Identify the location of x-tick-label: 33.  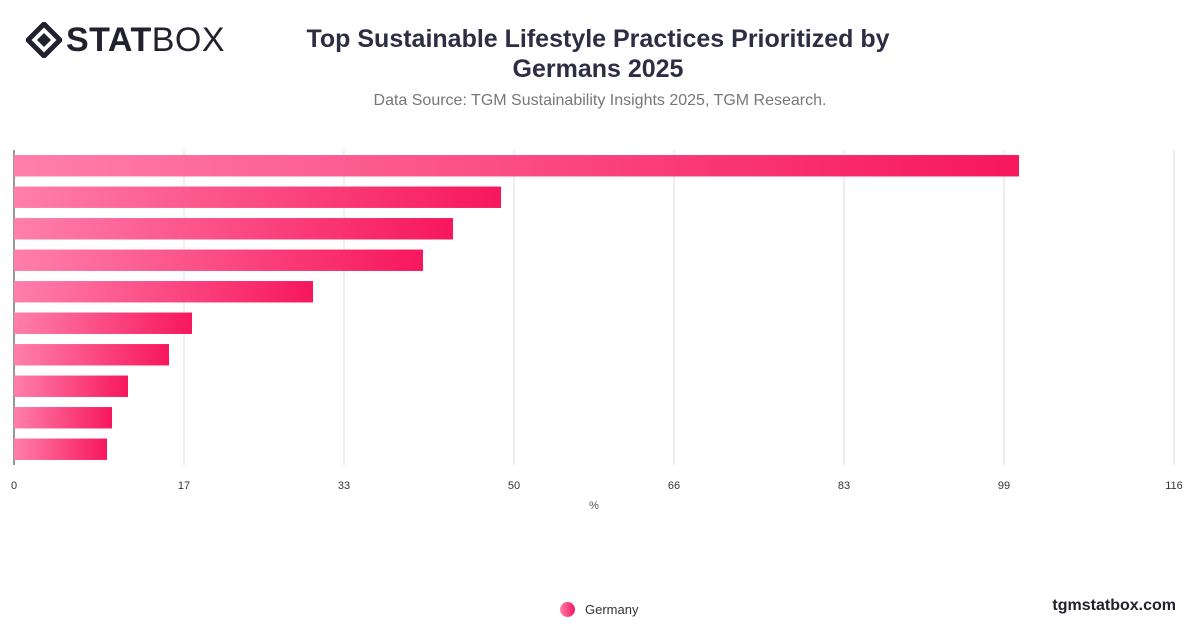
(344, 486).